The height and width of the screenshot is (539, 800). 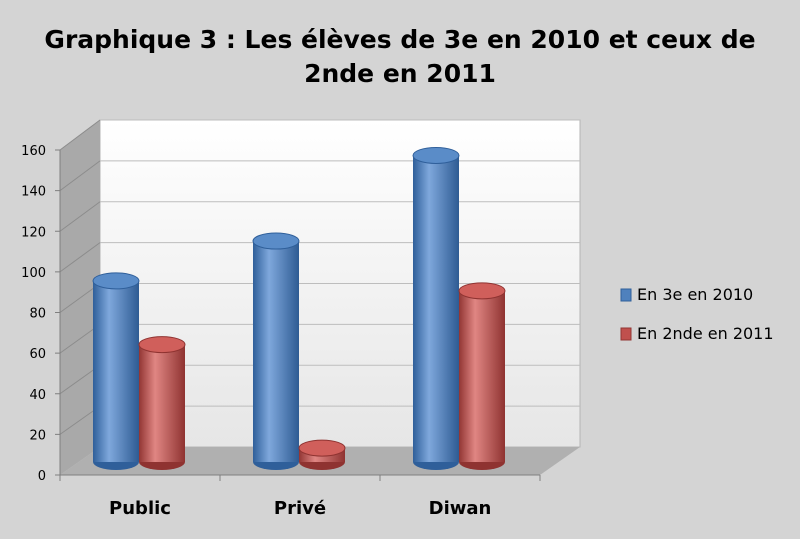 I want to click on x-category-label: Public, so click(x=140, y=508).